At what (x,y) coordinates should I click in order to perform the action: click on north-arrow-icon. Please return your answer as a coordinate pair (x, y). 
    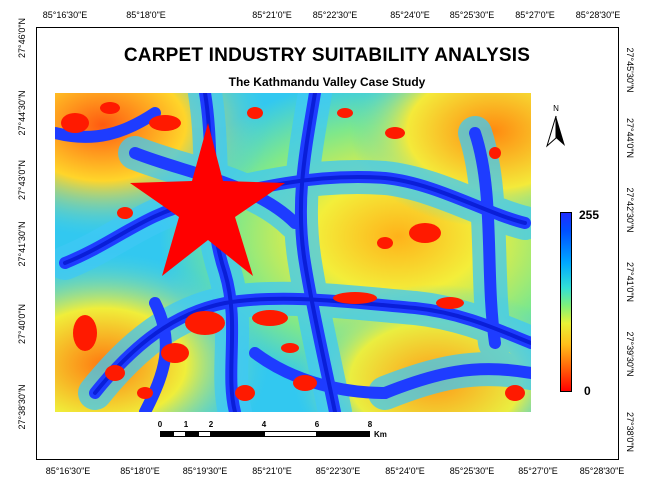
    Looking at the image, I should click on (555, 131).